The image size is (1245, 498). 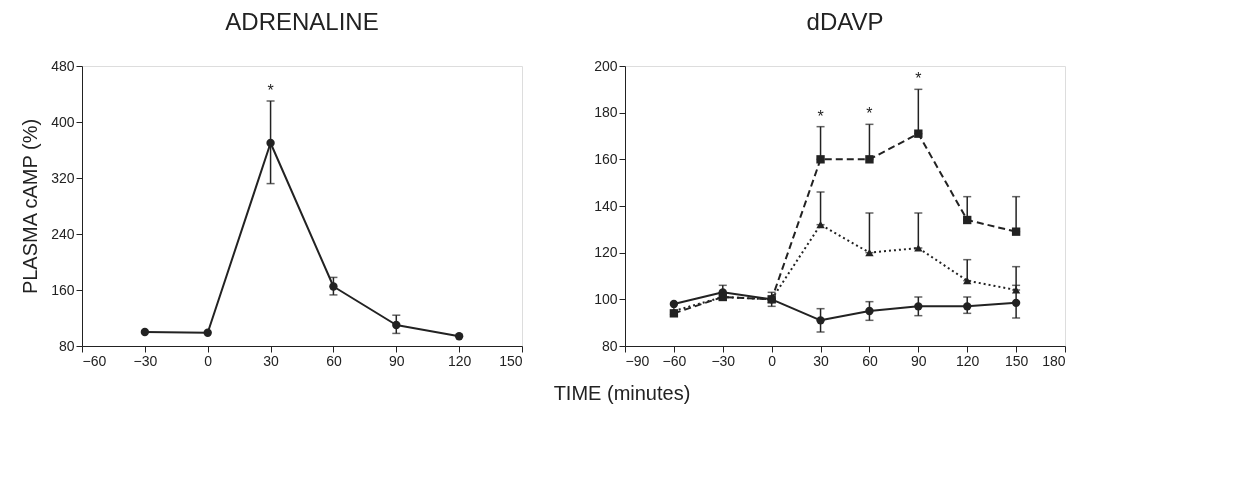 What do you see at coordinates (1054, 360) in the screenshot?
I see `x-tick-label: 180` at bounding box center [1054, 360].